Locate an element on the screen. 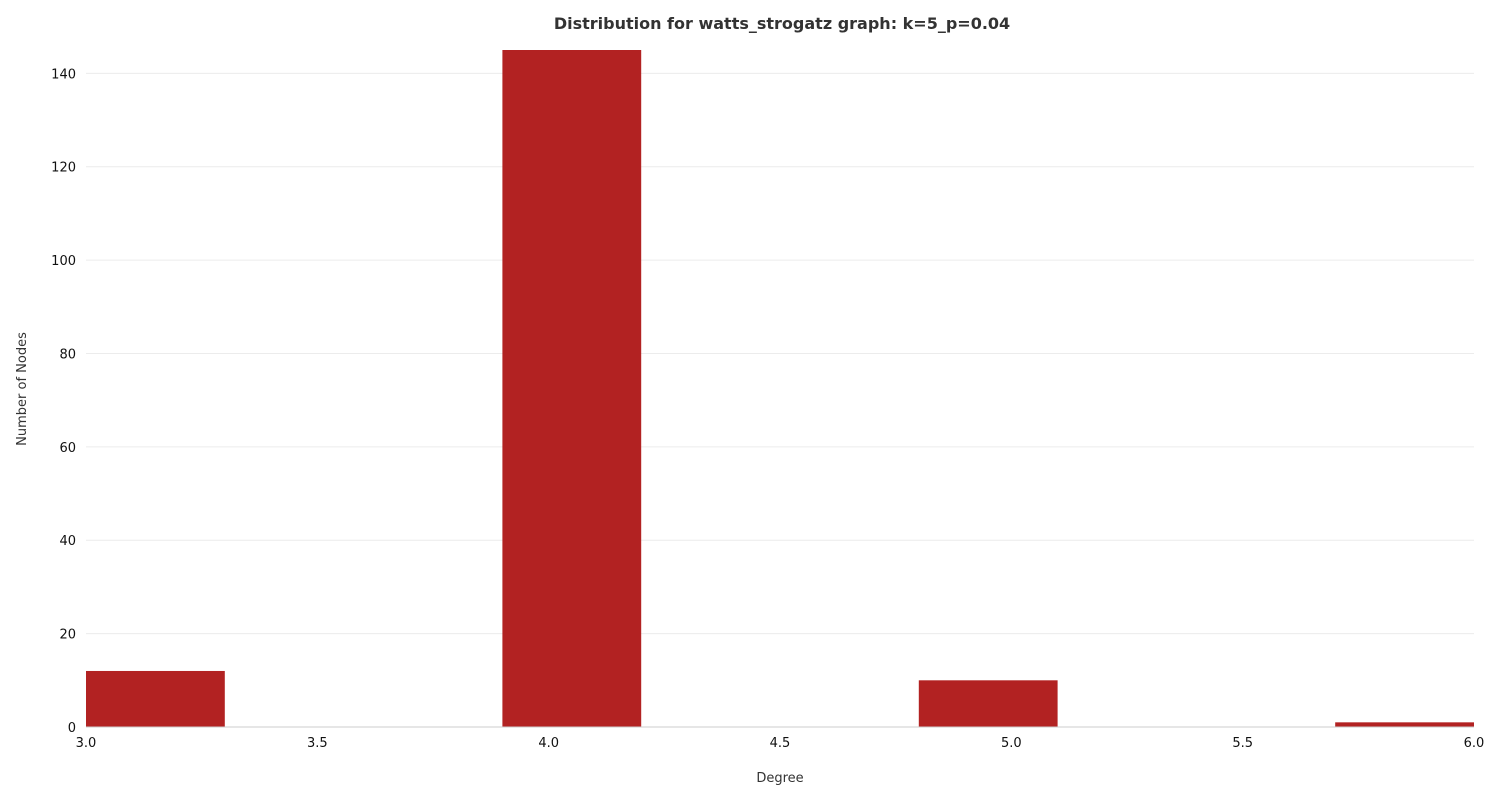 The height and width of the screenshot is (800, 1500). x-tick-label: 6.0 is located at coordinates (1474, 743).